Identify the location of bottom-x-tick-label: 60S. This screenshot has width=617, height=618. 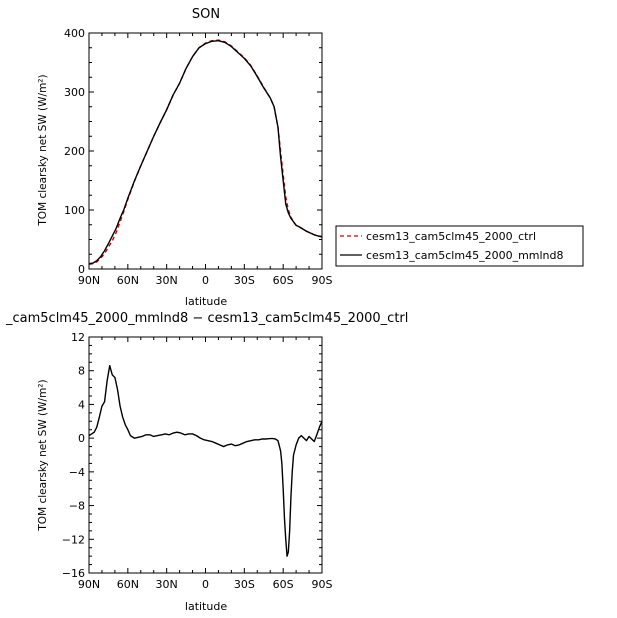
(283, 584).